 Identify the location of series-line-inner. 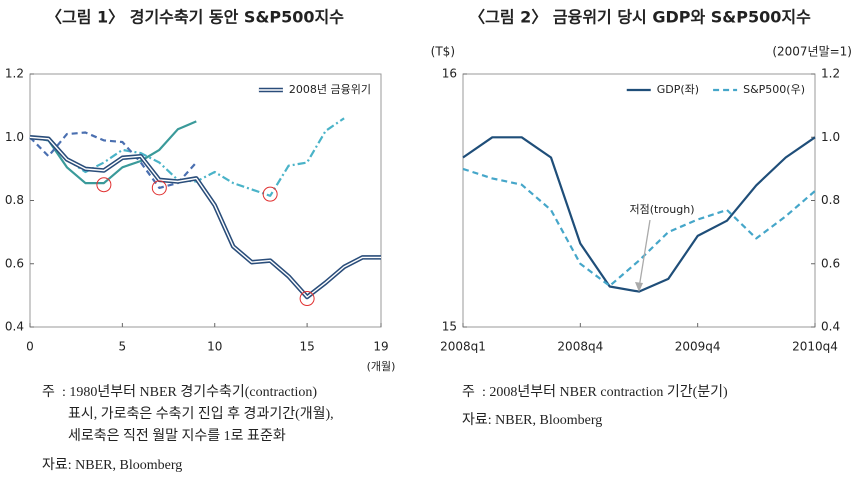
(205, 217).